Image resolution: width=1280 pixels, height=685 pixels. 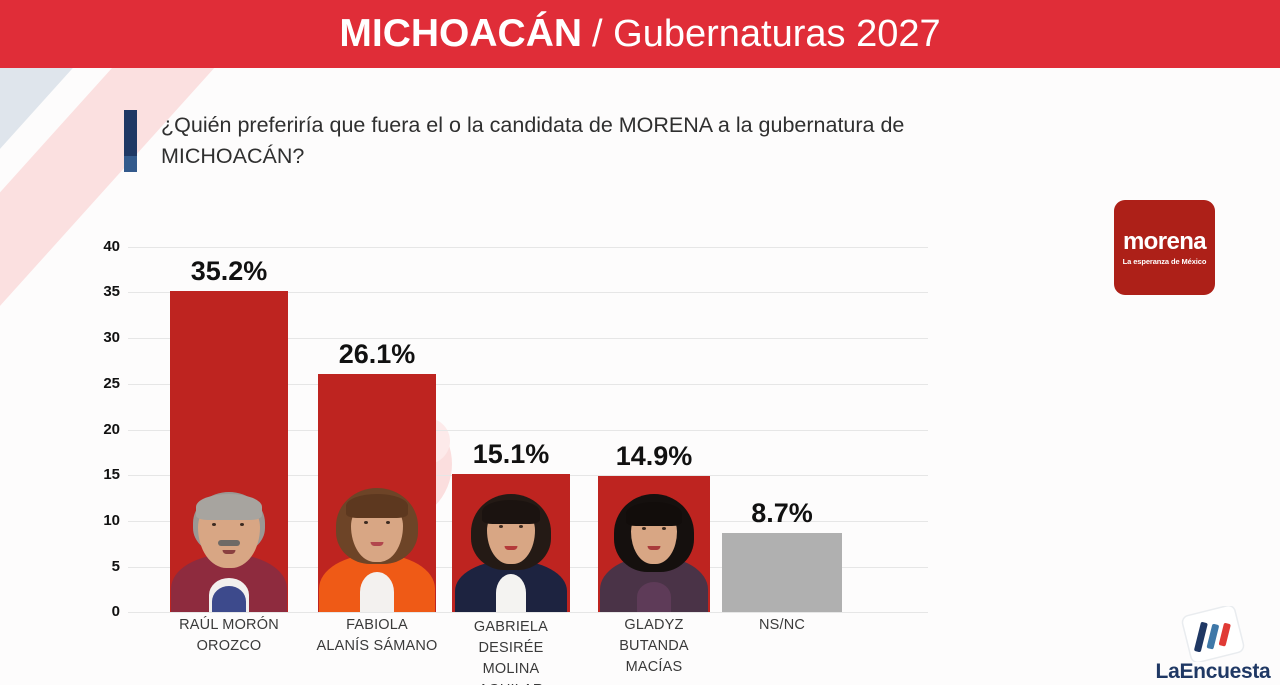 I want to click on bar-category-label: GABRIELA DESIRÉE MOLINA AGUILAR, so click(x=511, y=651).